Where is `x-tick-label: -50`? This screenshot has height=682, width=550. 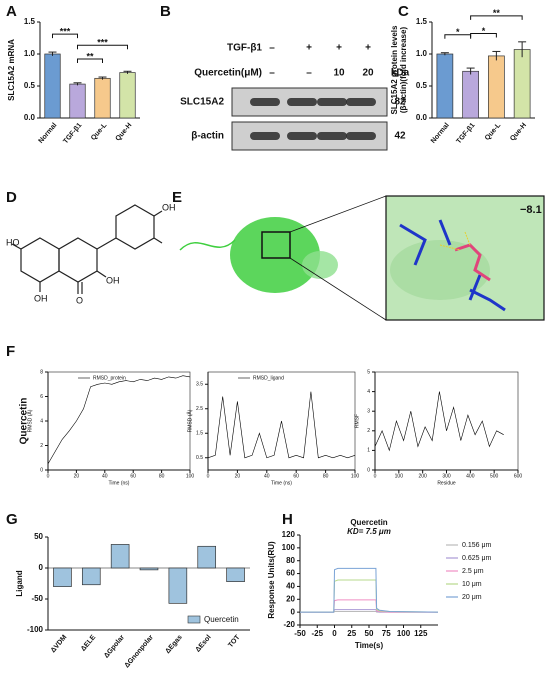
x-tick-label: -50 is located at coordinates (300, 633).